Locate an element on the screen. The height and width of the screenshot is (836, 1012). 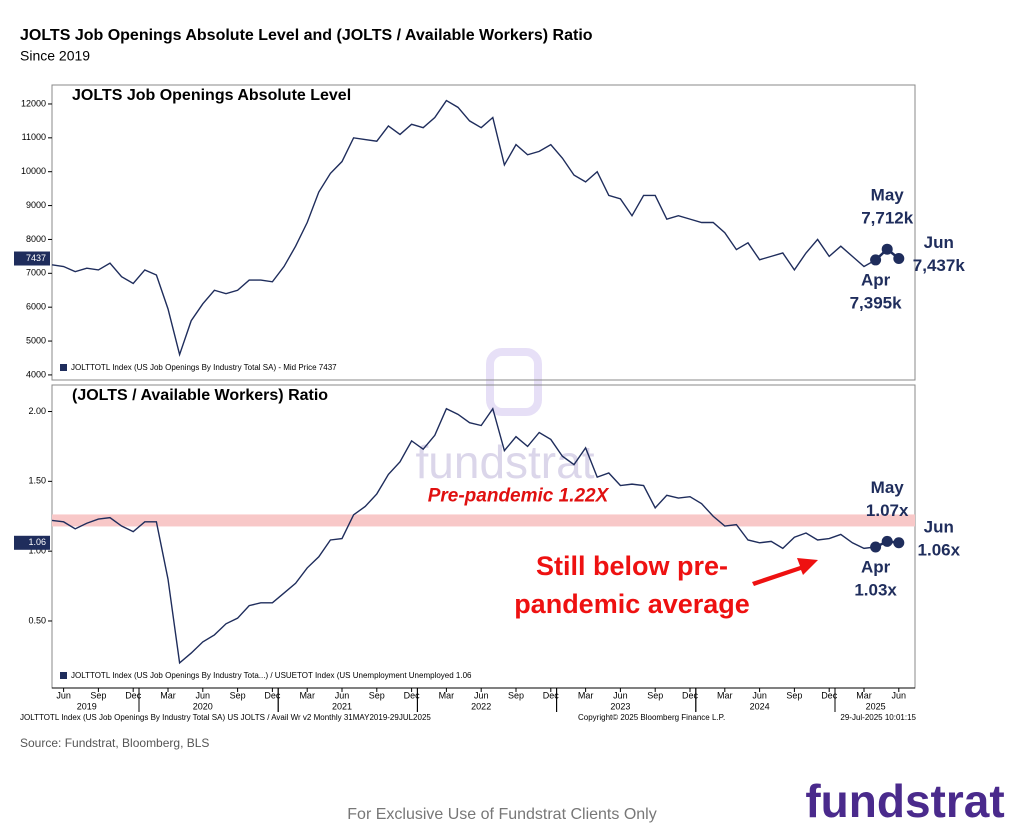
y-tick-label: 7000 is located at coordinates (36, 273).